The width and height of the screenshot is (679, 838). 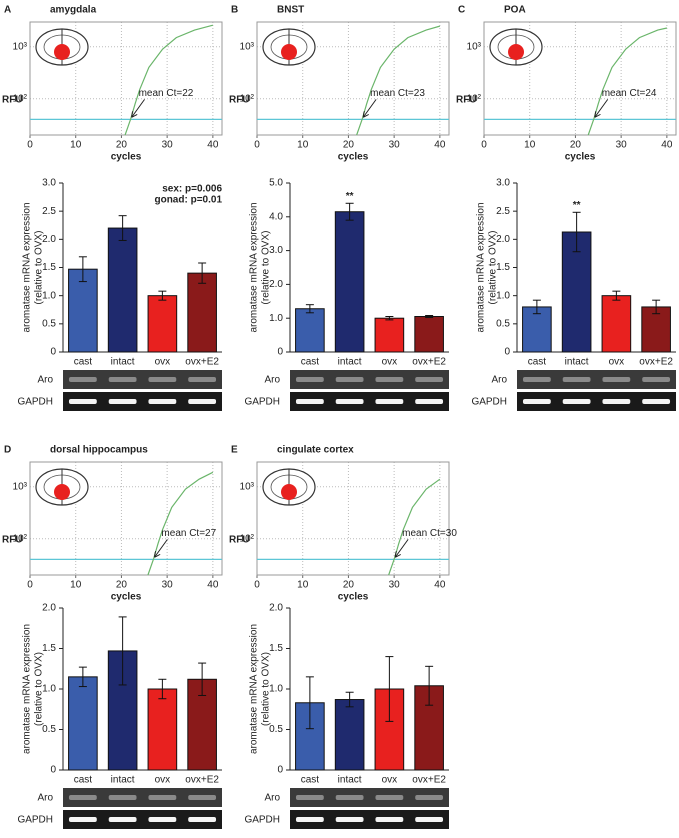 What do you see at coordinates (27, 689) in the screenshot?
I see `y-axis-label: aromatase mRNA expression` at bounding box center [27, 689].